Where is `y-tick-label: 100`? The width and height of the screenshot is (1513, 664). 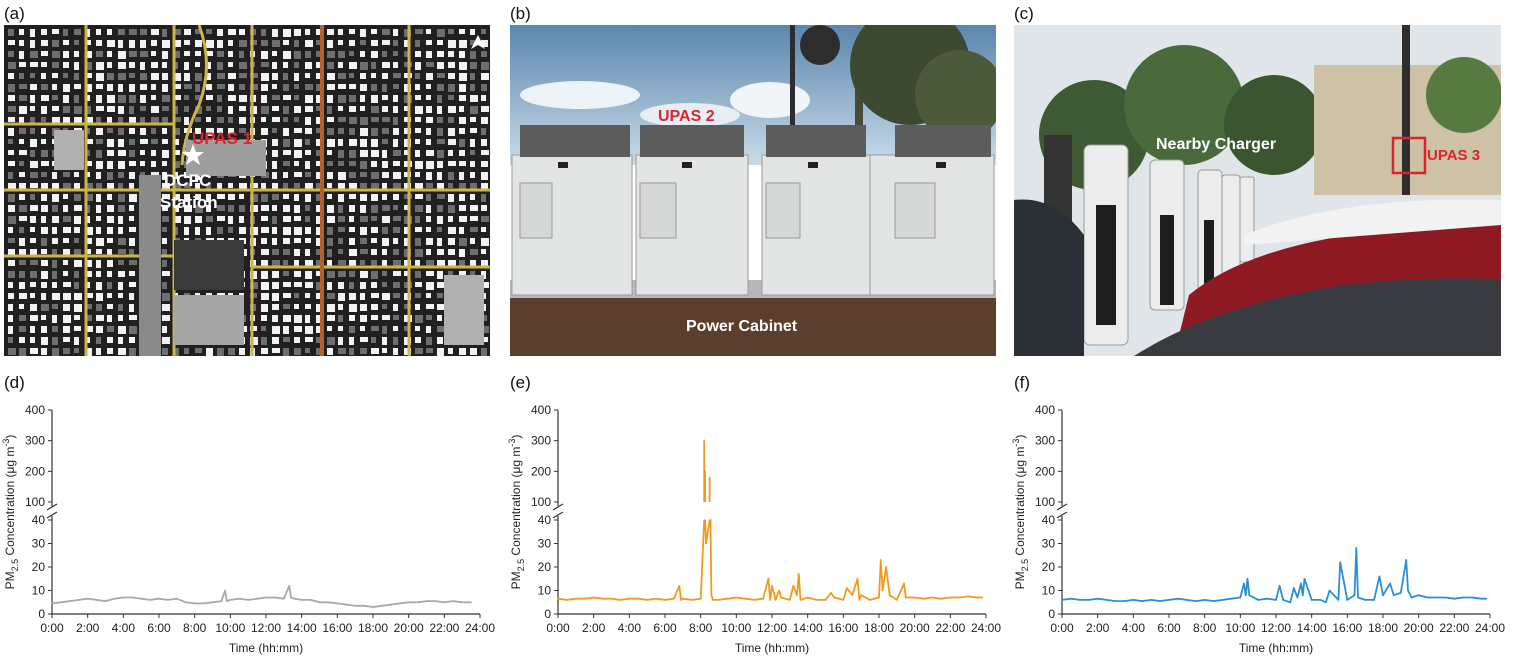 y-tick-label: 100 is located at coordinates (541, 502).